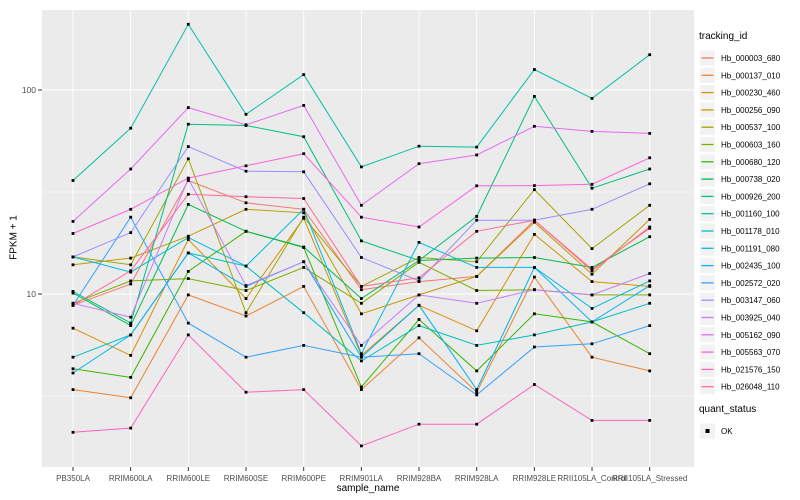 The image size is (800, 500). Describe the element at coordinates (751, 335) in the screenshot. I see `legend-label-Hb_005162_090: Hb_005162_090` at that location.